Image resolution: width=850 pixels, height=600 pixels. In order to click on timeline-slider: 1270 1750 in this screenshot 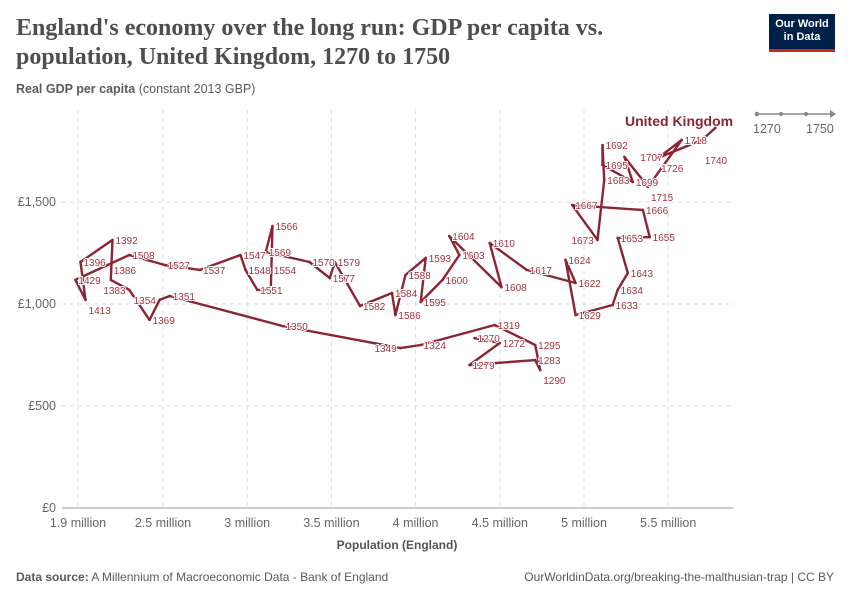, I will do `click(794, 123)`.